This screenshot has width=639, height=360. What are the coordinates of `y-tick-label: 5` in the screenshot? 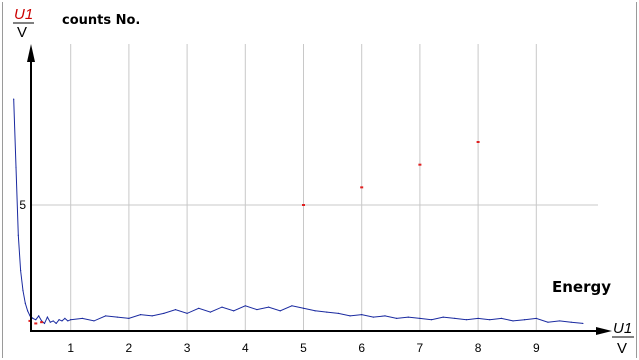 It's located at (22, 205).